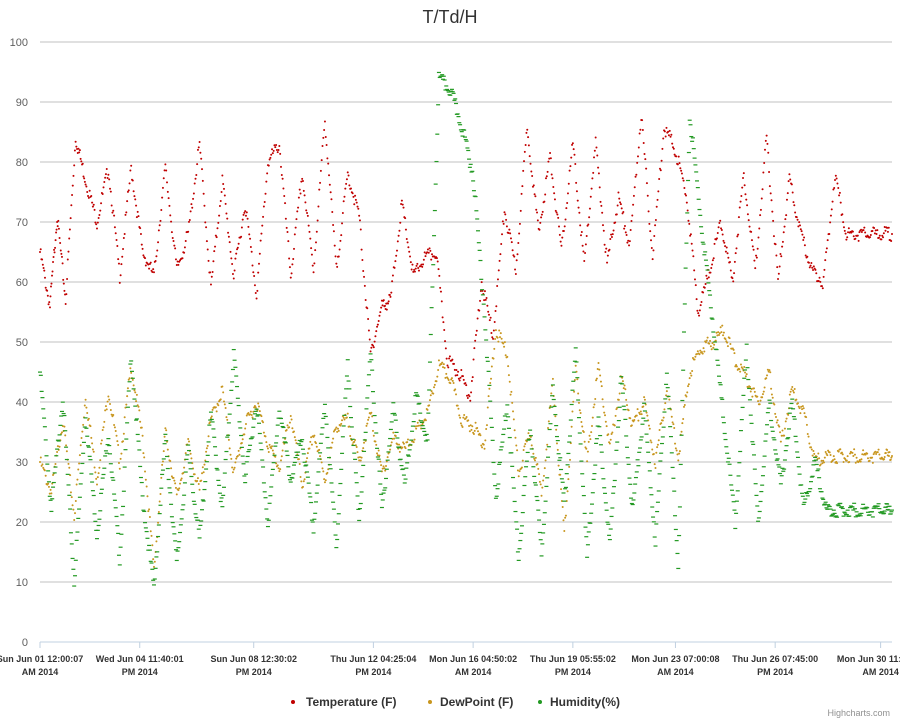  Describe the element at coordinates (470, 702) in the screenshot. I see `legend-item-dewpoint: DewPoint (F)` at that location.